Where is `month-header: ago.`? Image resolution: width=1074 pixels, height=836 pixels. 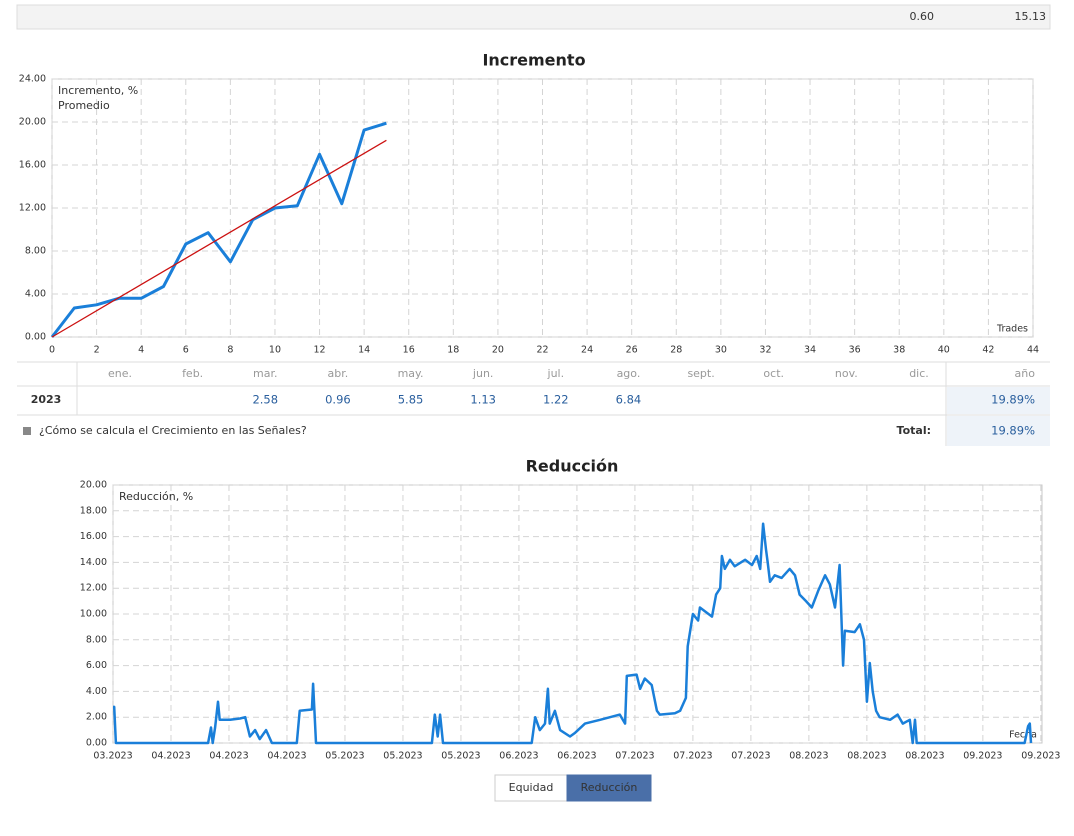
month-header: ago. is located at coordinates (629, 373).